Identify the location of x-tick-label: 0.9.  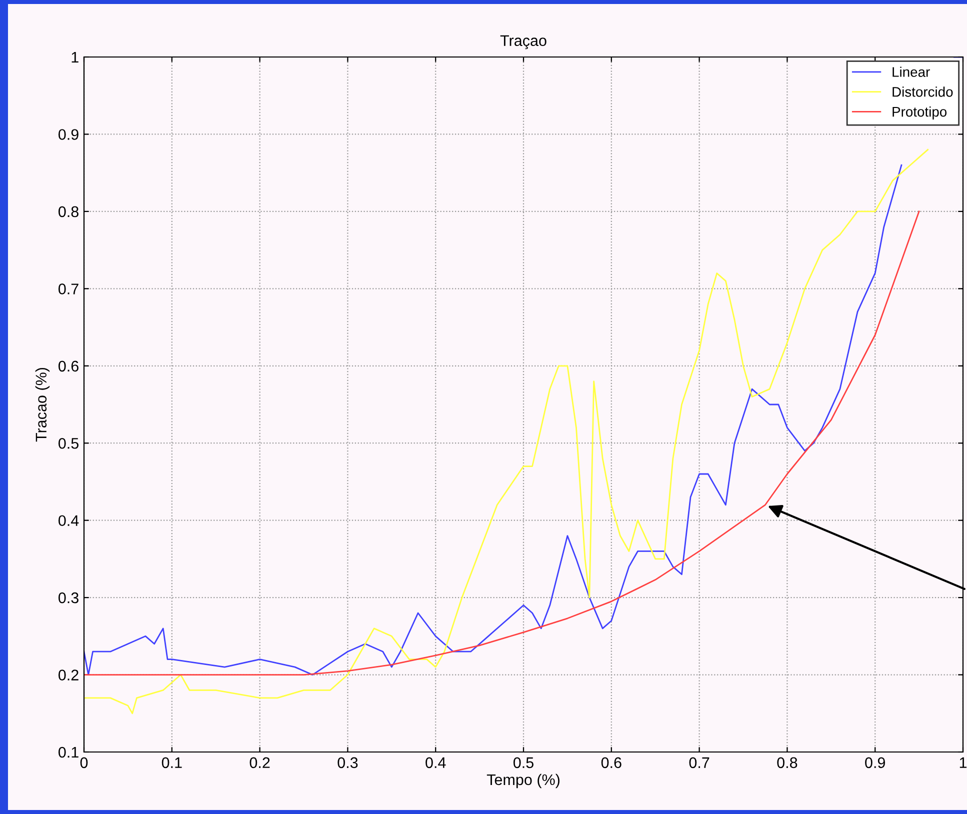
(875, 762).